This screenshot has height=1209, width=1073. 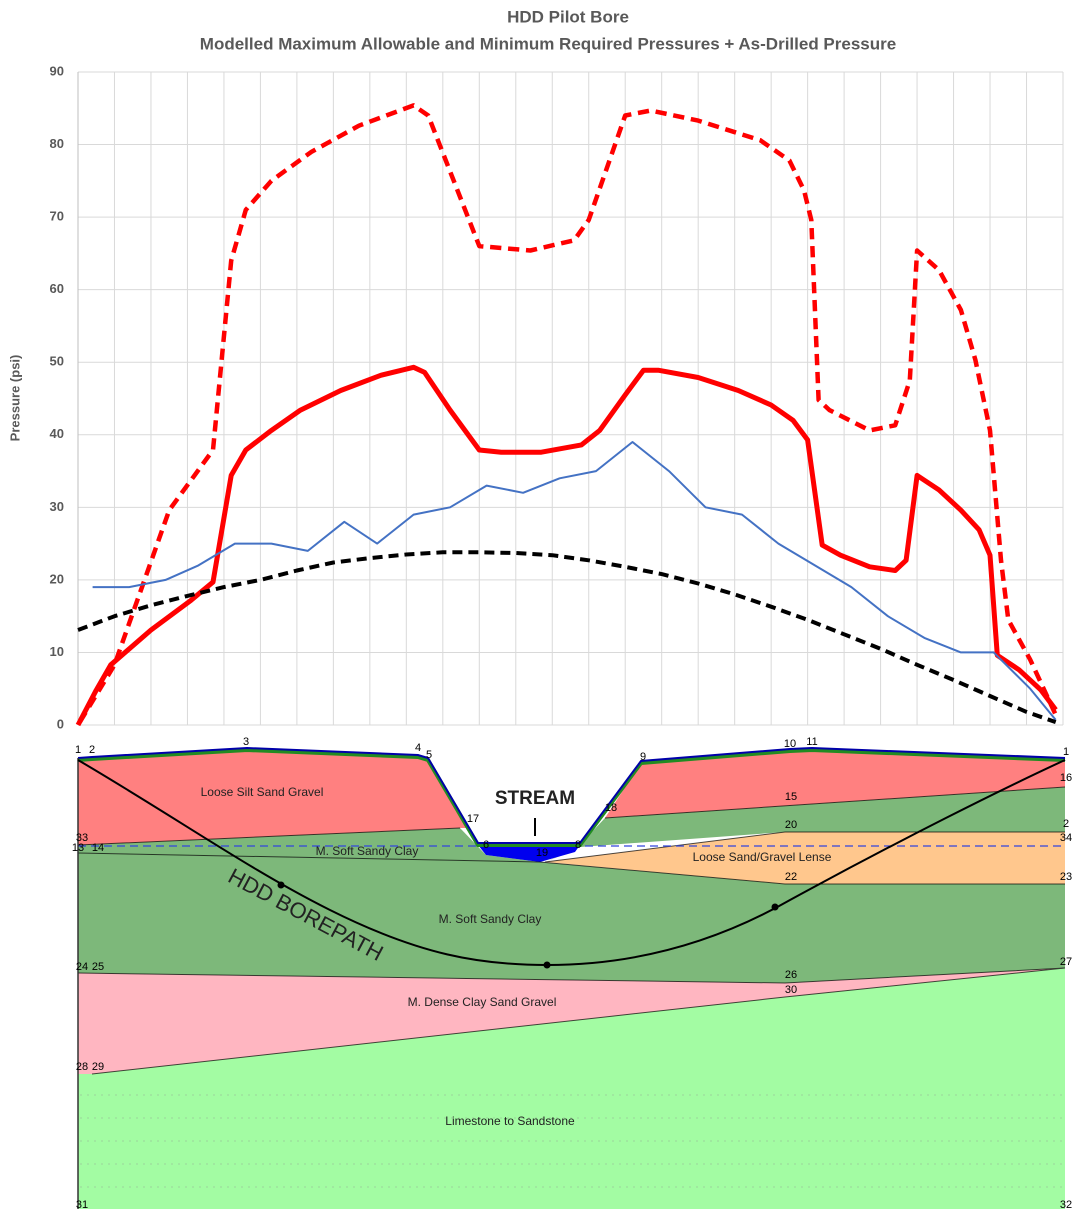 I want to click on point-label: 17, so click(x=473, y=819).